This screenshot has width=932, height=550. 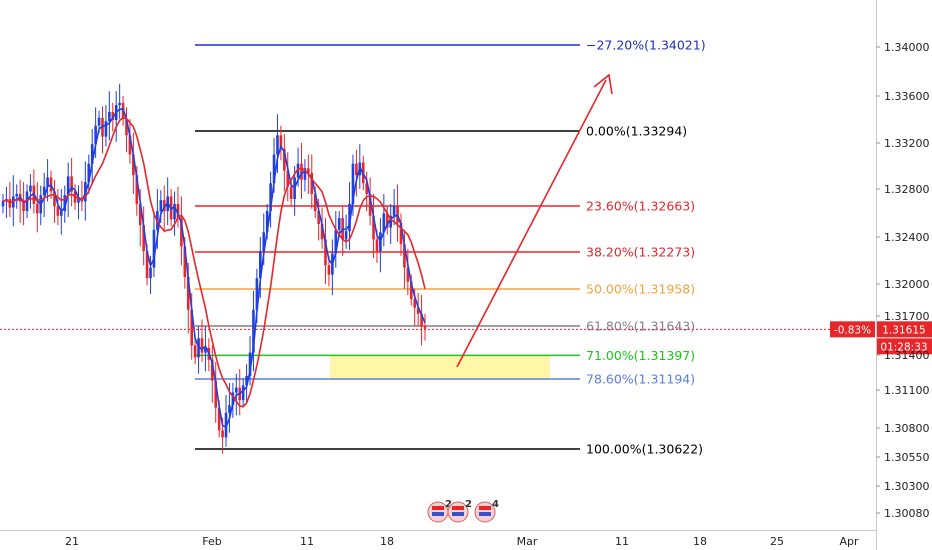 I want to click on economic-events: 2 2 4, so click(x=463, y=511).